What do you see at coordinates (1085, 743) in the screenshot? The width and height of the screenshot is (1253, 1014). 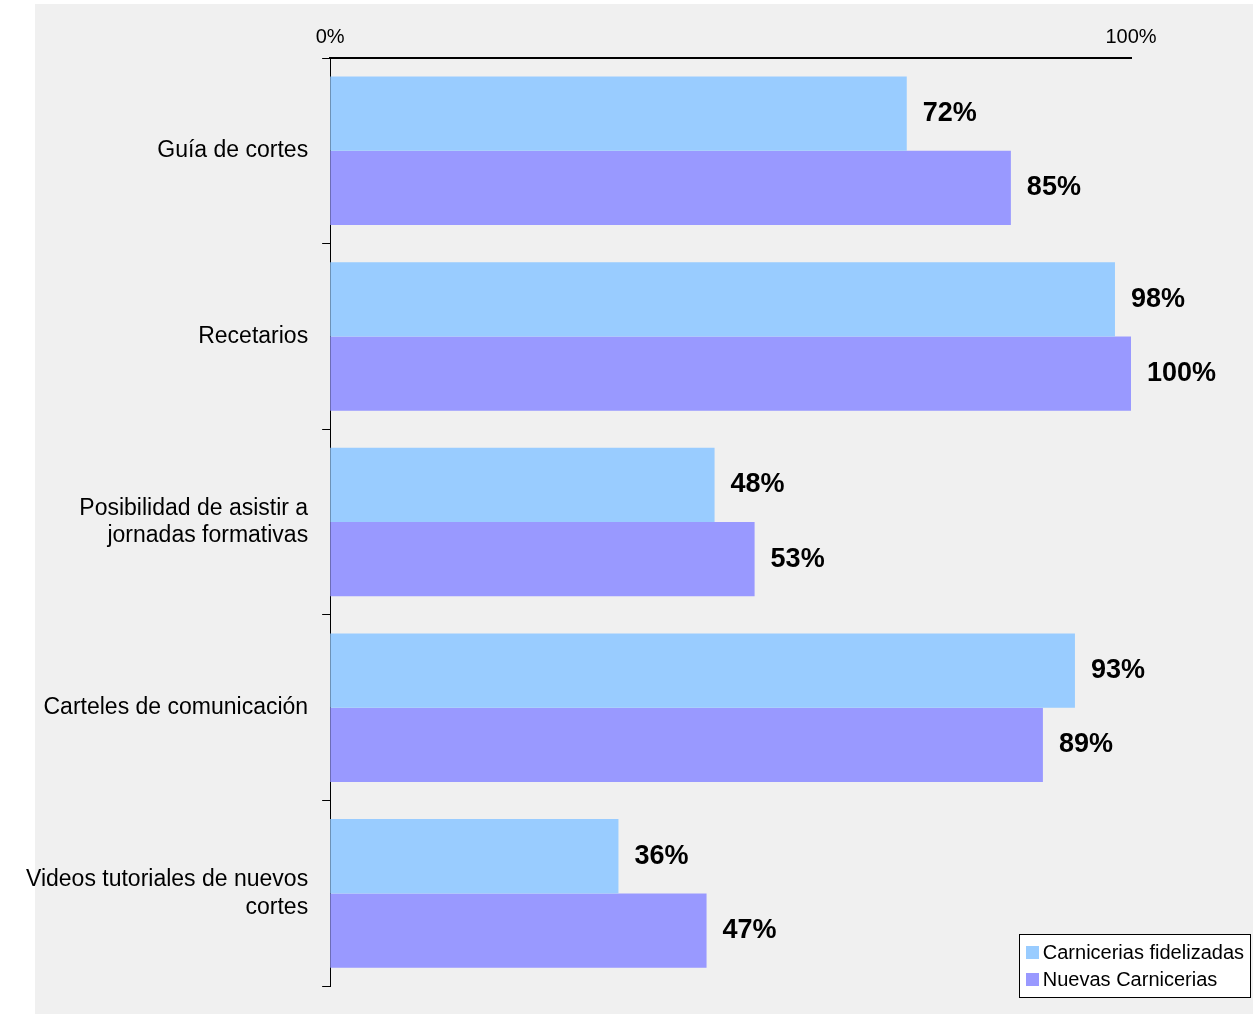 I see `data-label: 89%` at bounding box center [1085, 743].